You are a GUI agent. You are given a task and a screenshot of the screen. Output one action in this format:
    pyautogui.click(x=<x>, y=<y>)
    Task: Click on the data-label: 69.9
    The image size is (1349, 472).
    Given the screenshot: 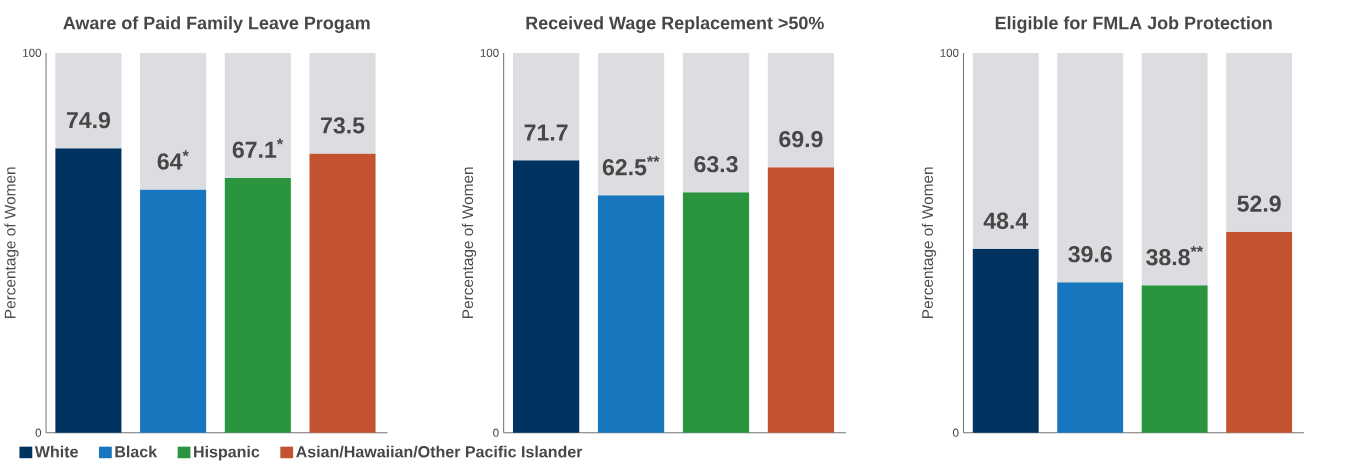 What is the action you would take?
    pyautogui.click(x=801, y=139)
    